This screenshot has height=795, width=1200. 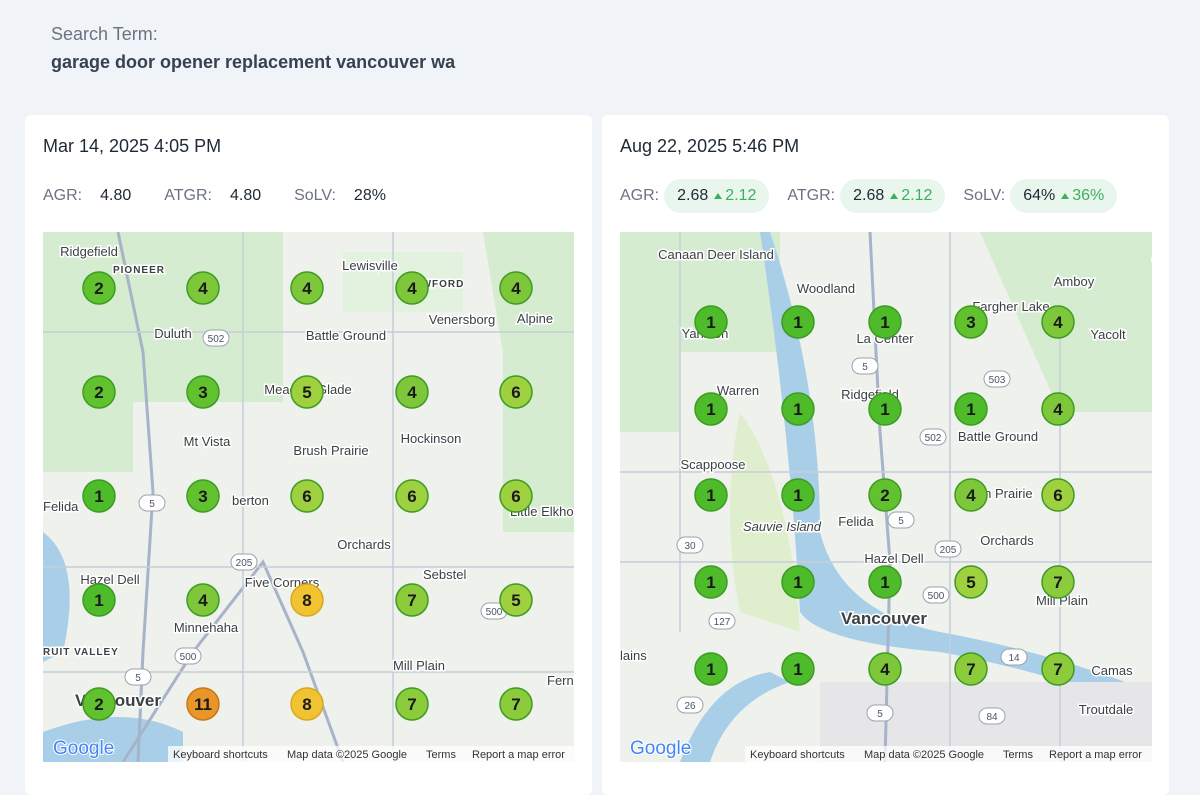 I want to click on metric-label: ATGR:, so click(x=188, y=195).